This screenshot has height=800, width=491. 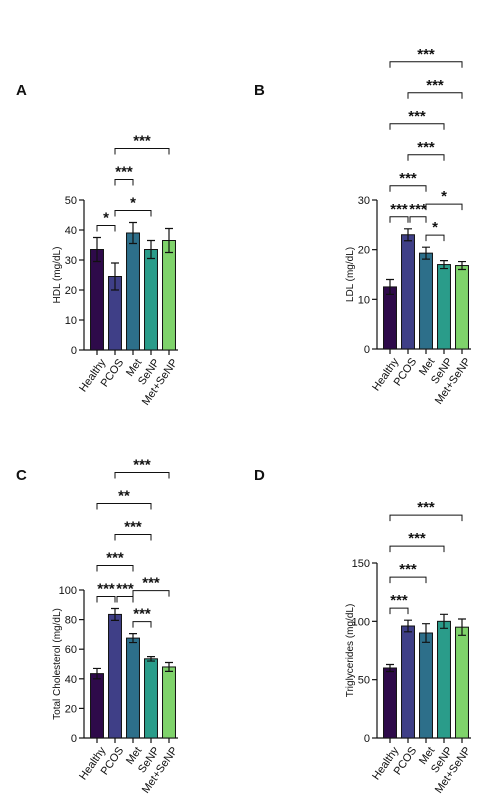 What do you see at coordinates (21, 90) in the screenshot?
I see `panel-label: A` at bounding box center [21, 90].